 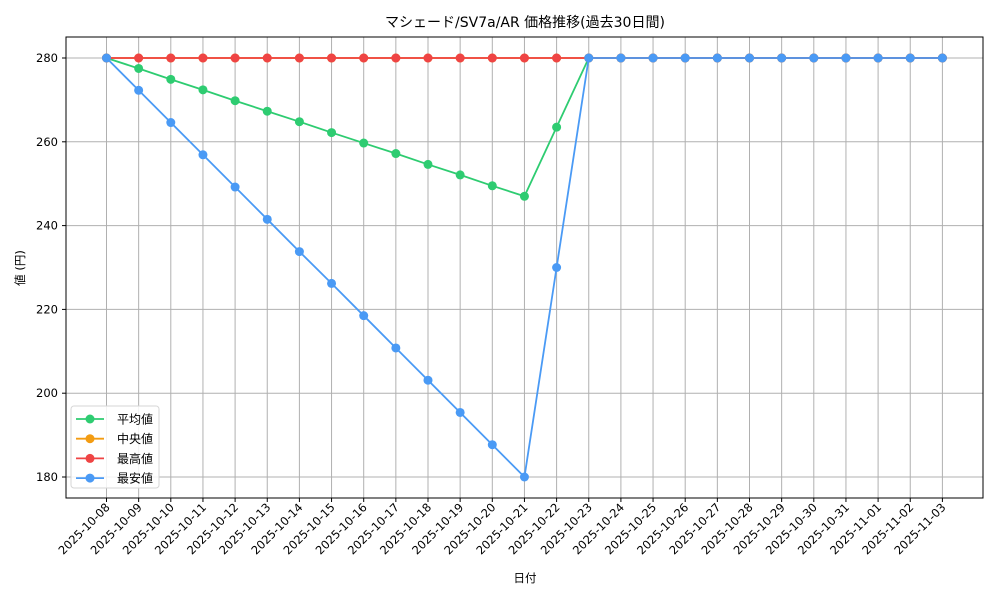 What do you see at coordinates (47, 393) in the screenshot?
I see `y-tick-label: 200` at bounding box center [47, 393].